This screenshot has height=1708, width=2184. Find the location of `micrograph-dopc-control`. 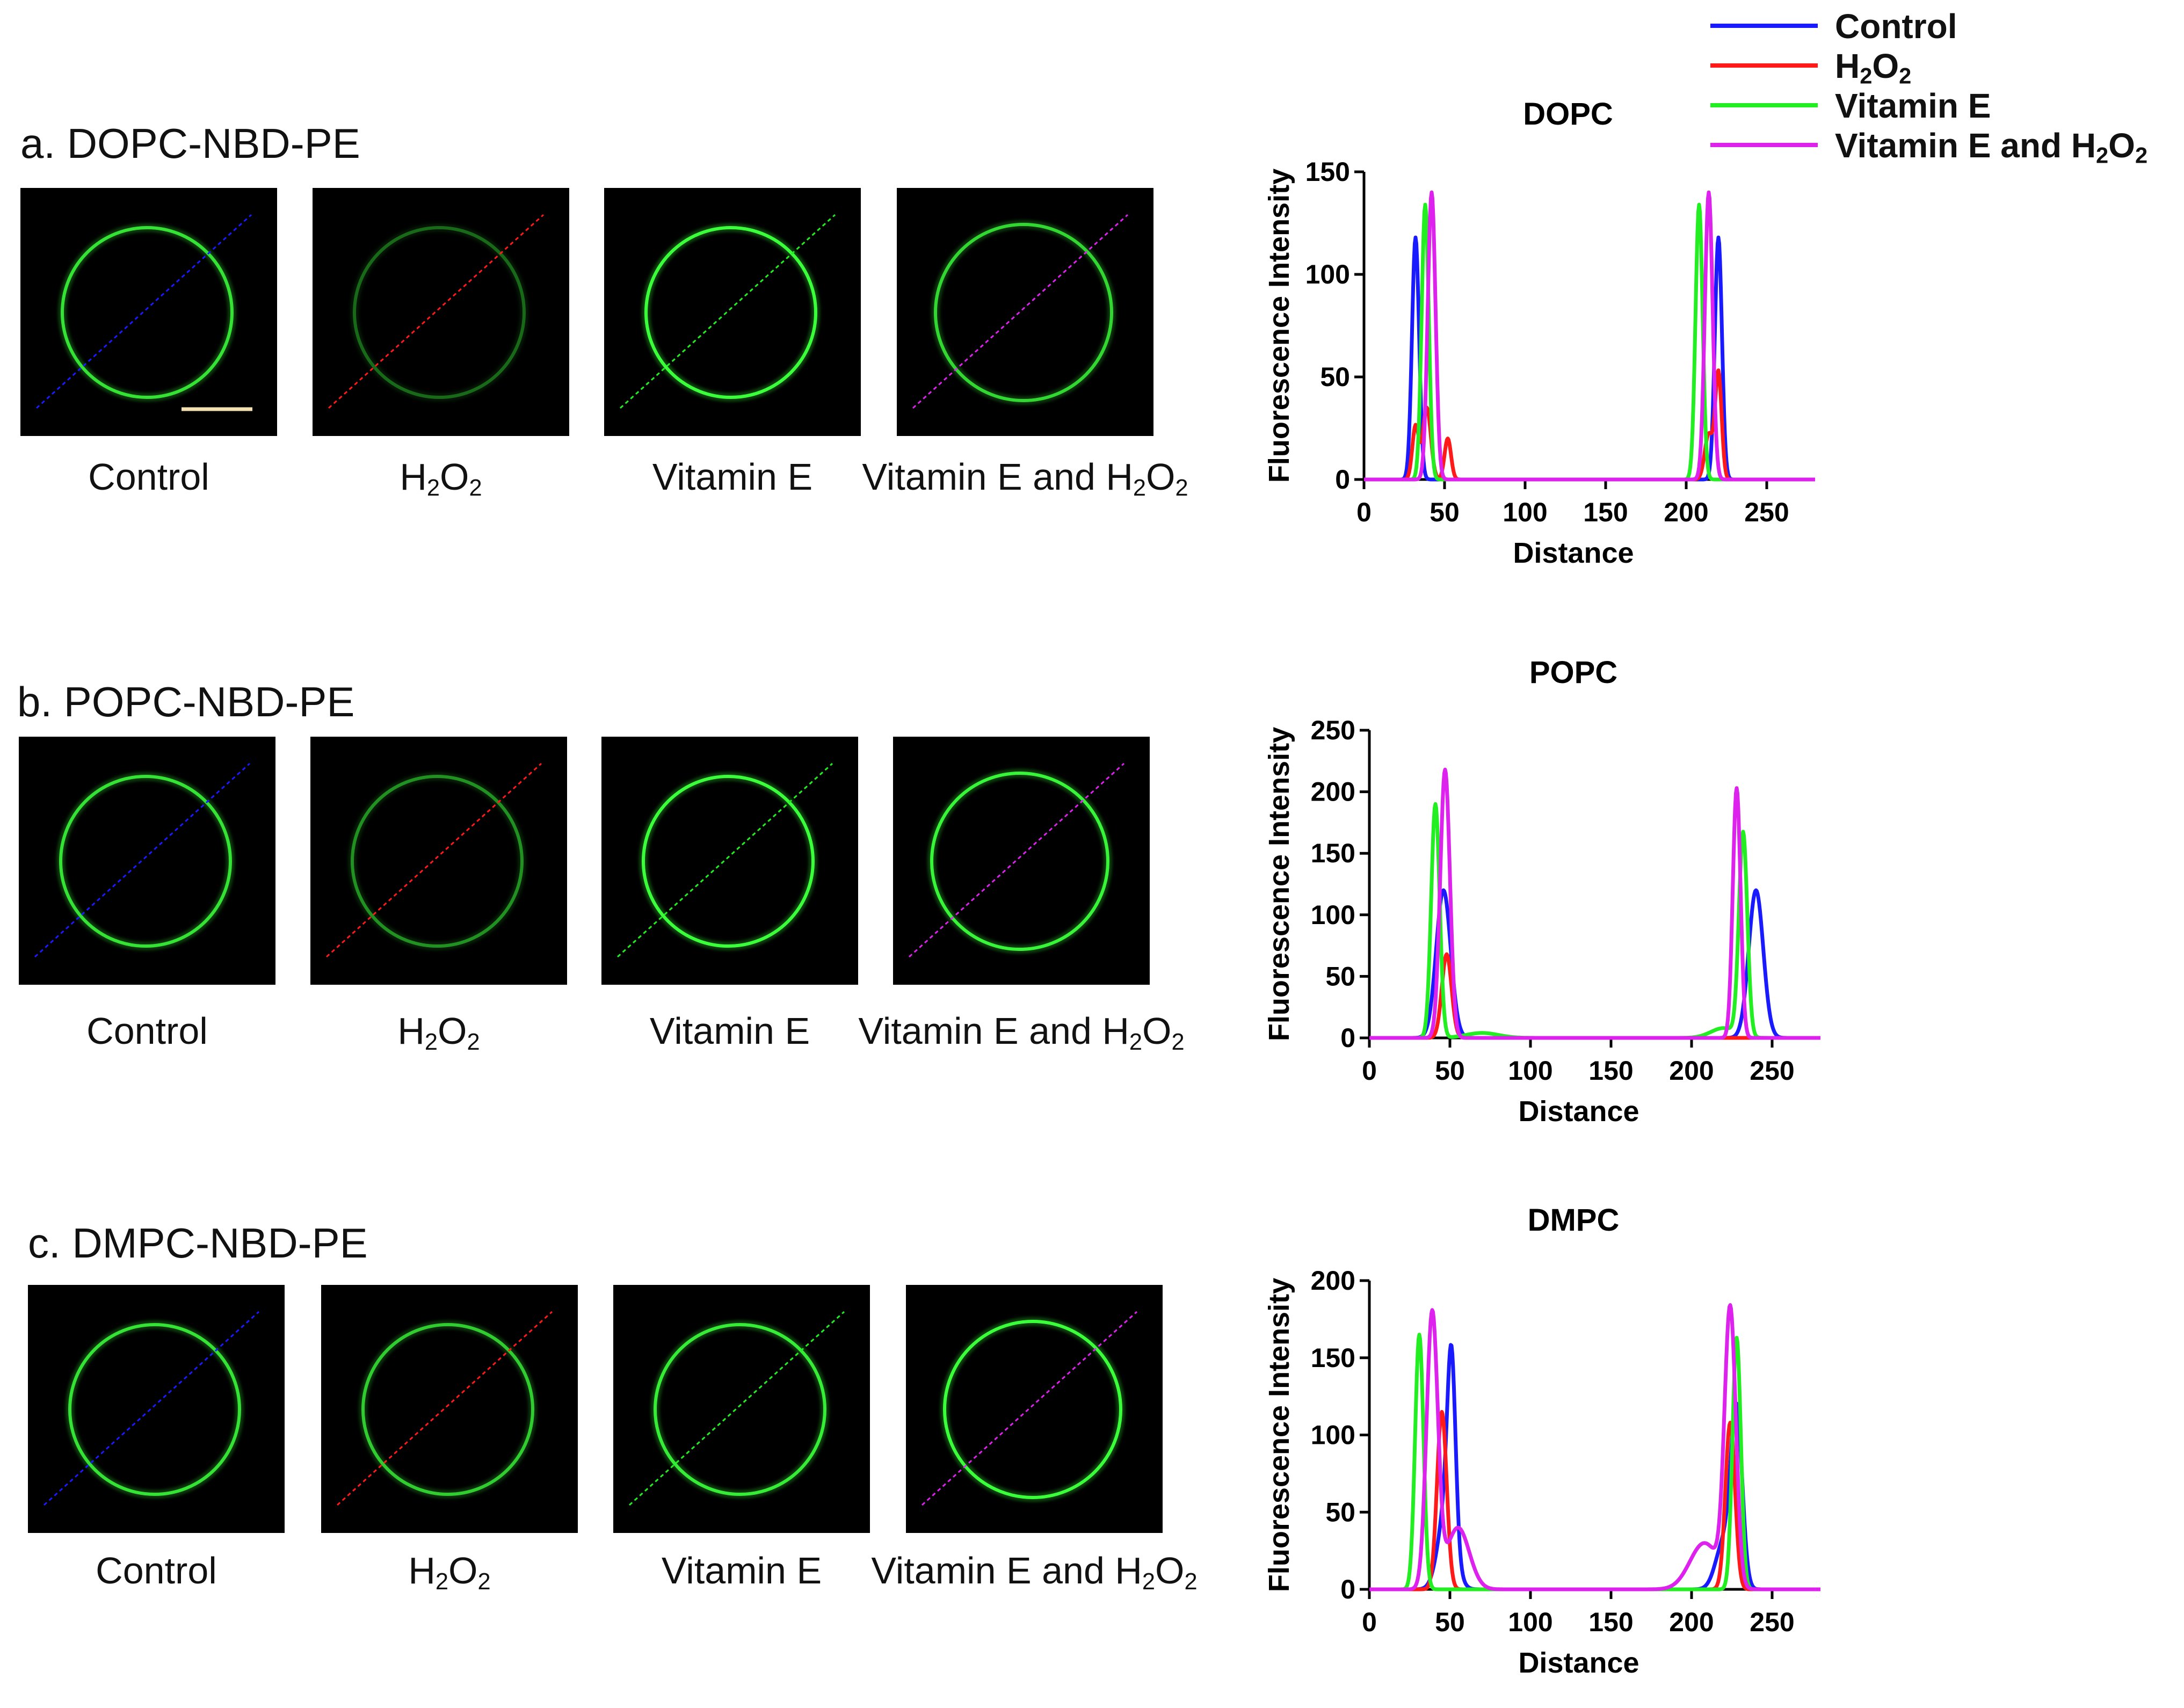

micrograph-dopc-control is located at coordinates (149, 312).